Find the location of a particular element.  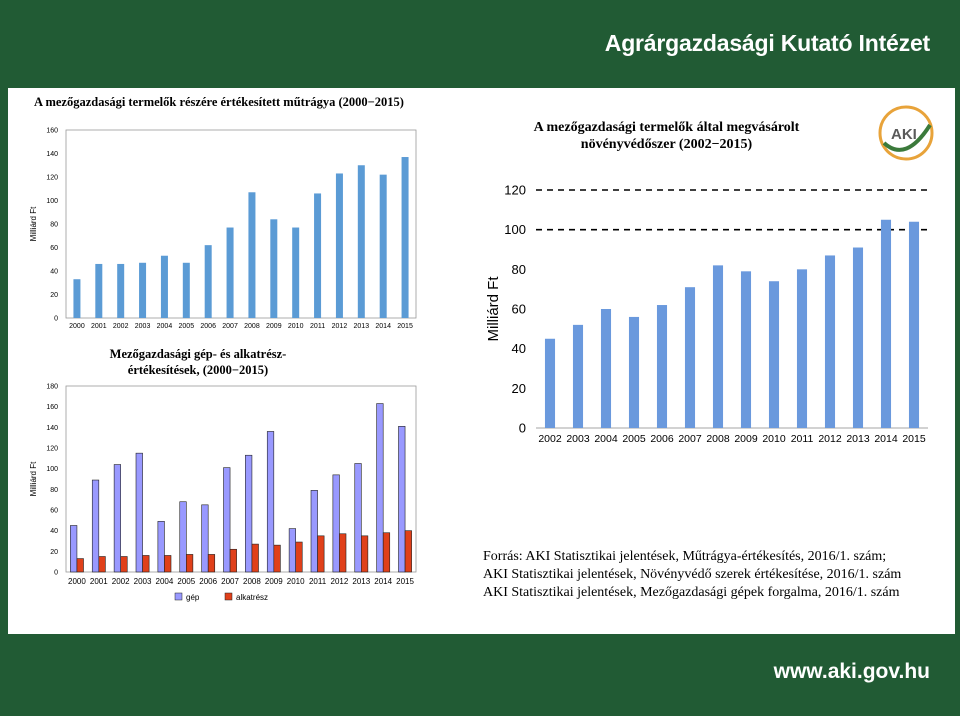

x-tick-label: 2001 is located at coordinates (99, 326).